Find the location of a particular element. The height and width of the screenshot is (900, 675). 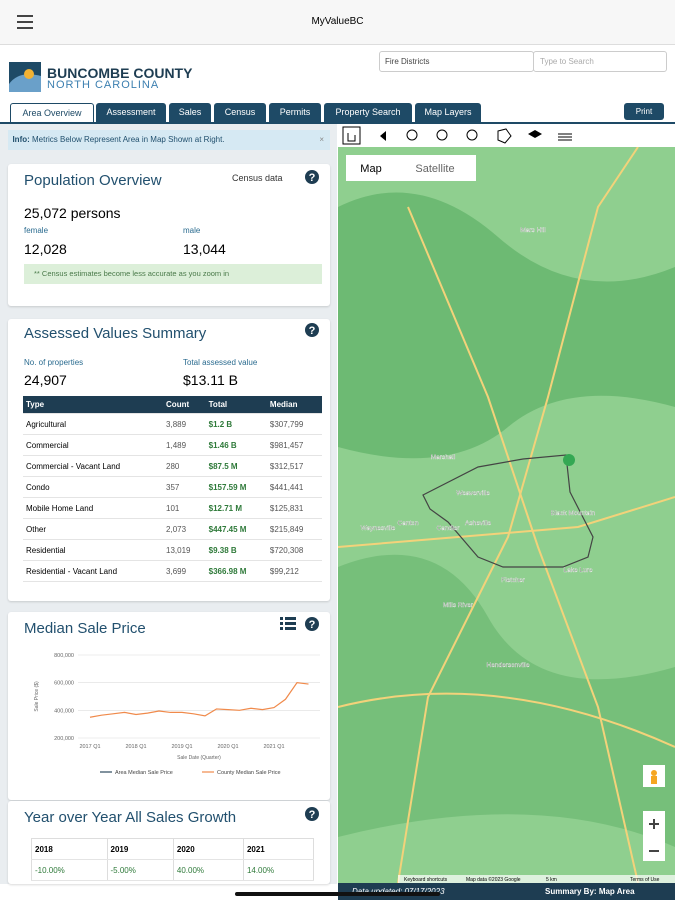

census-link: Census data is located at coordinates (257, 178).